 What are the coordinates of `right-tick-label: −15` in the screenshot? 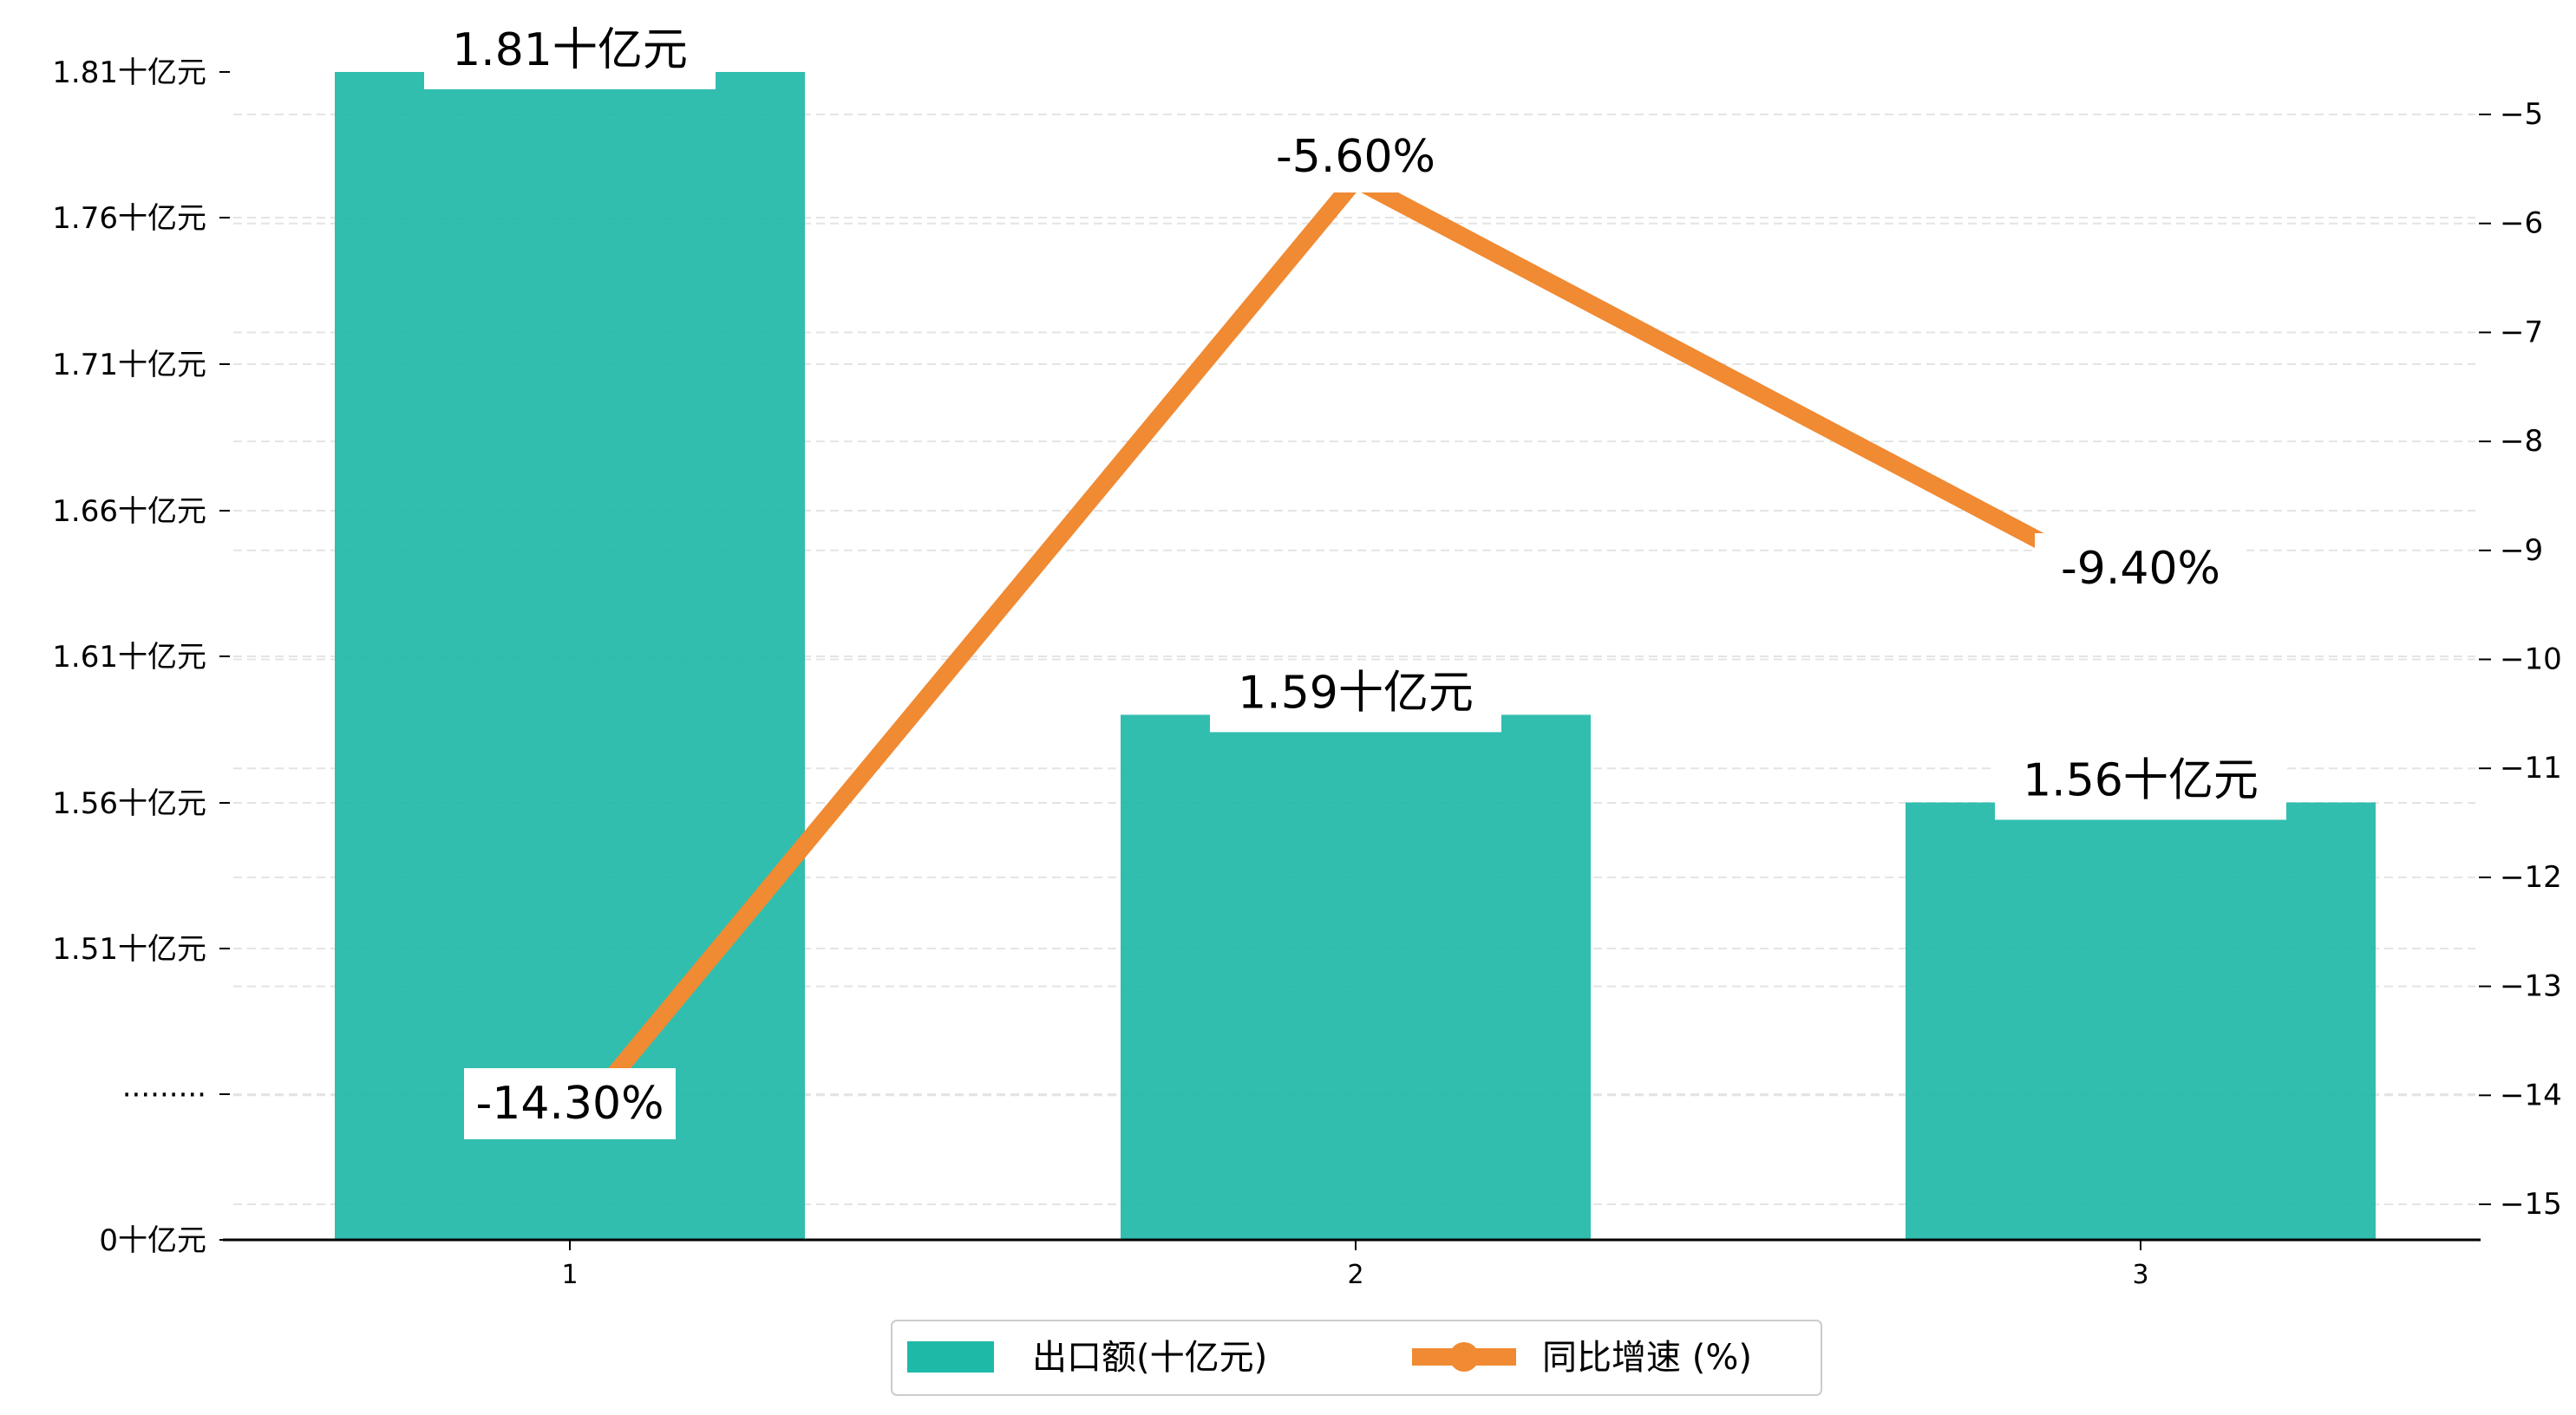 It's located at (2531, 1204).